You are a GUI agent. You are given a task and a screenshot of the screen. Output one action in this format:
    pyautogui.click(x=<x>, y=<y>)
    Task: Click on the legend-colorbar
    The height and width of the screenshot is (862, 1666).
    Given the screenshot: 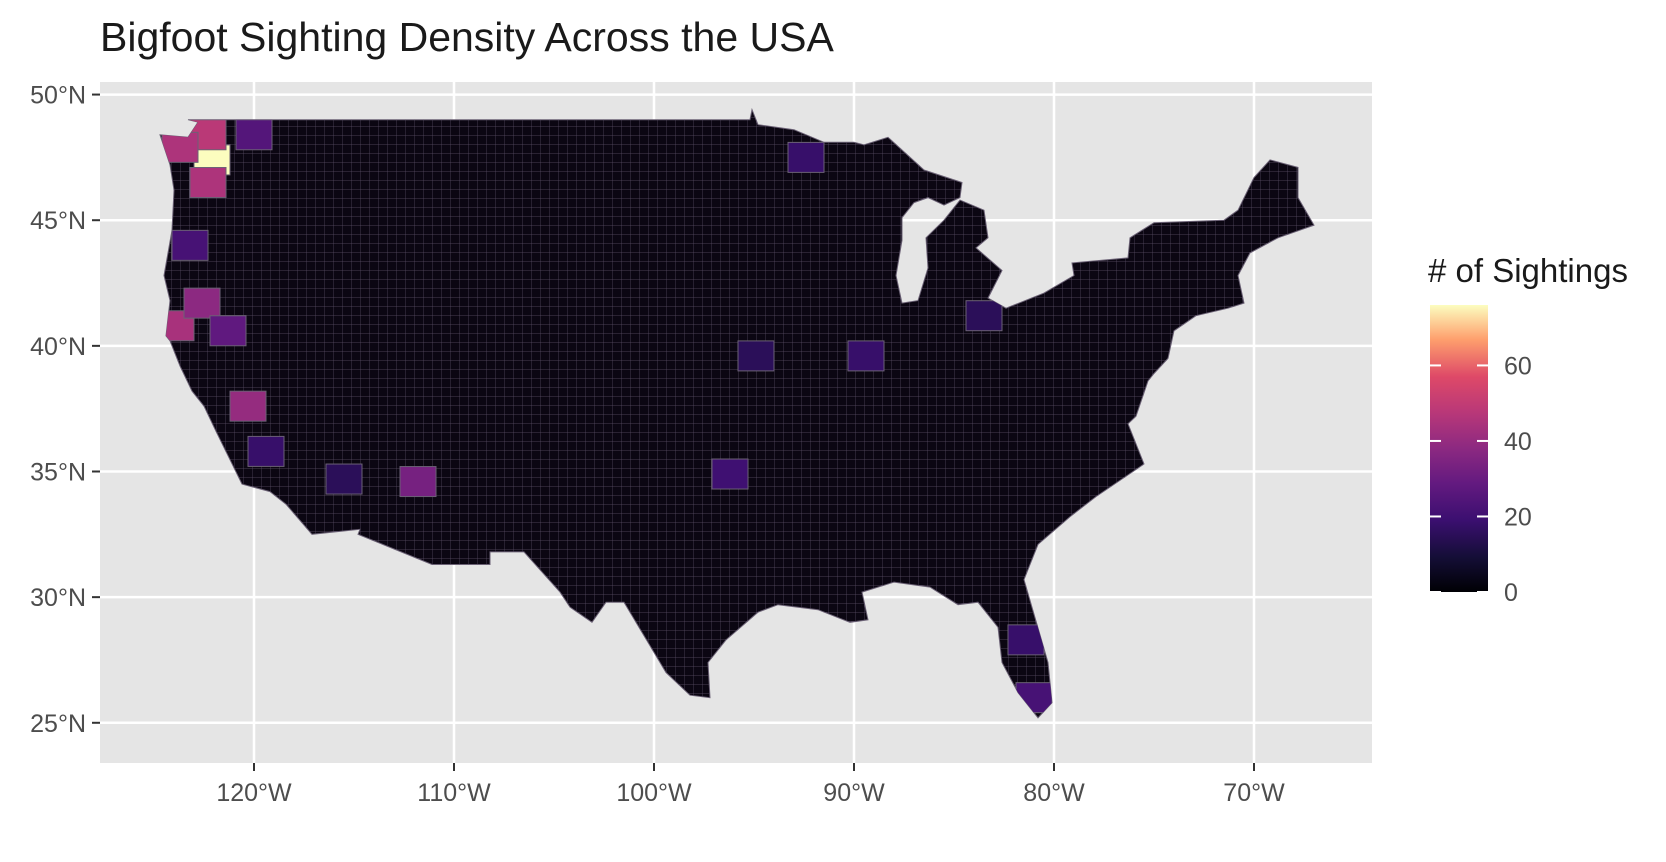 What is the action you would take?
    pyautogui.click(x=1459, y=448)
    